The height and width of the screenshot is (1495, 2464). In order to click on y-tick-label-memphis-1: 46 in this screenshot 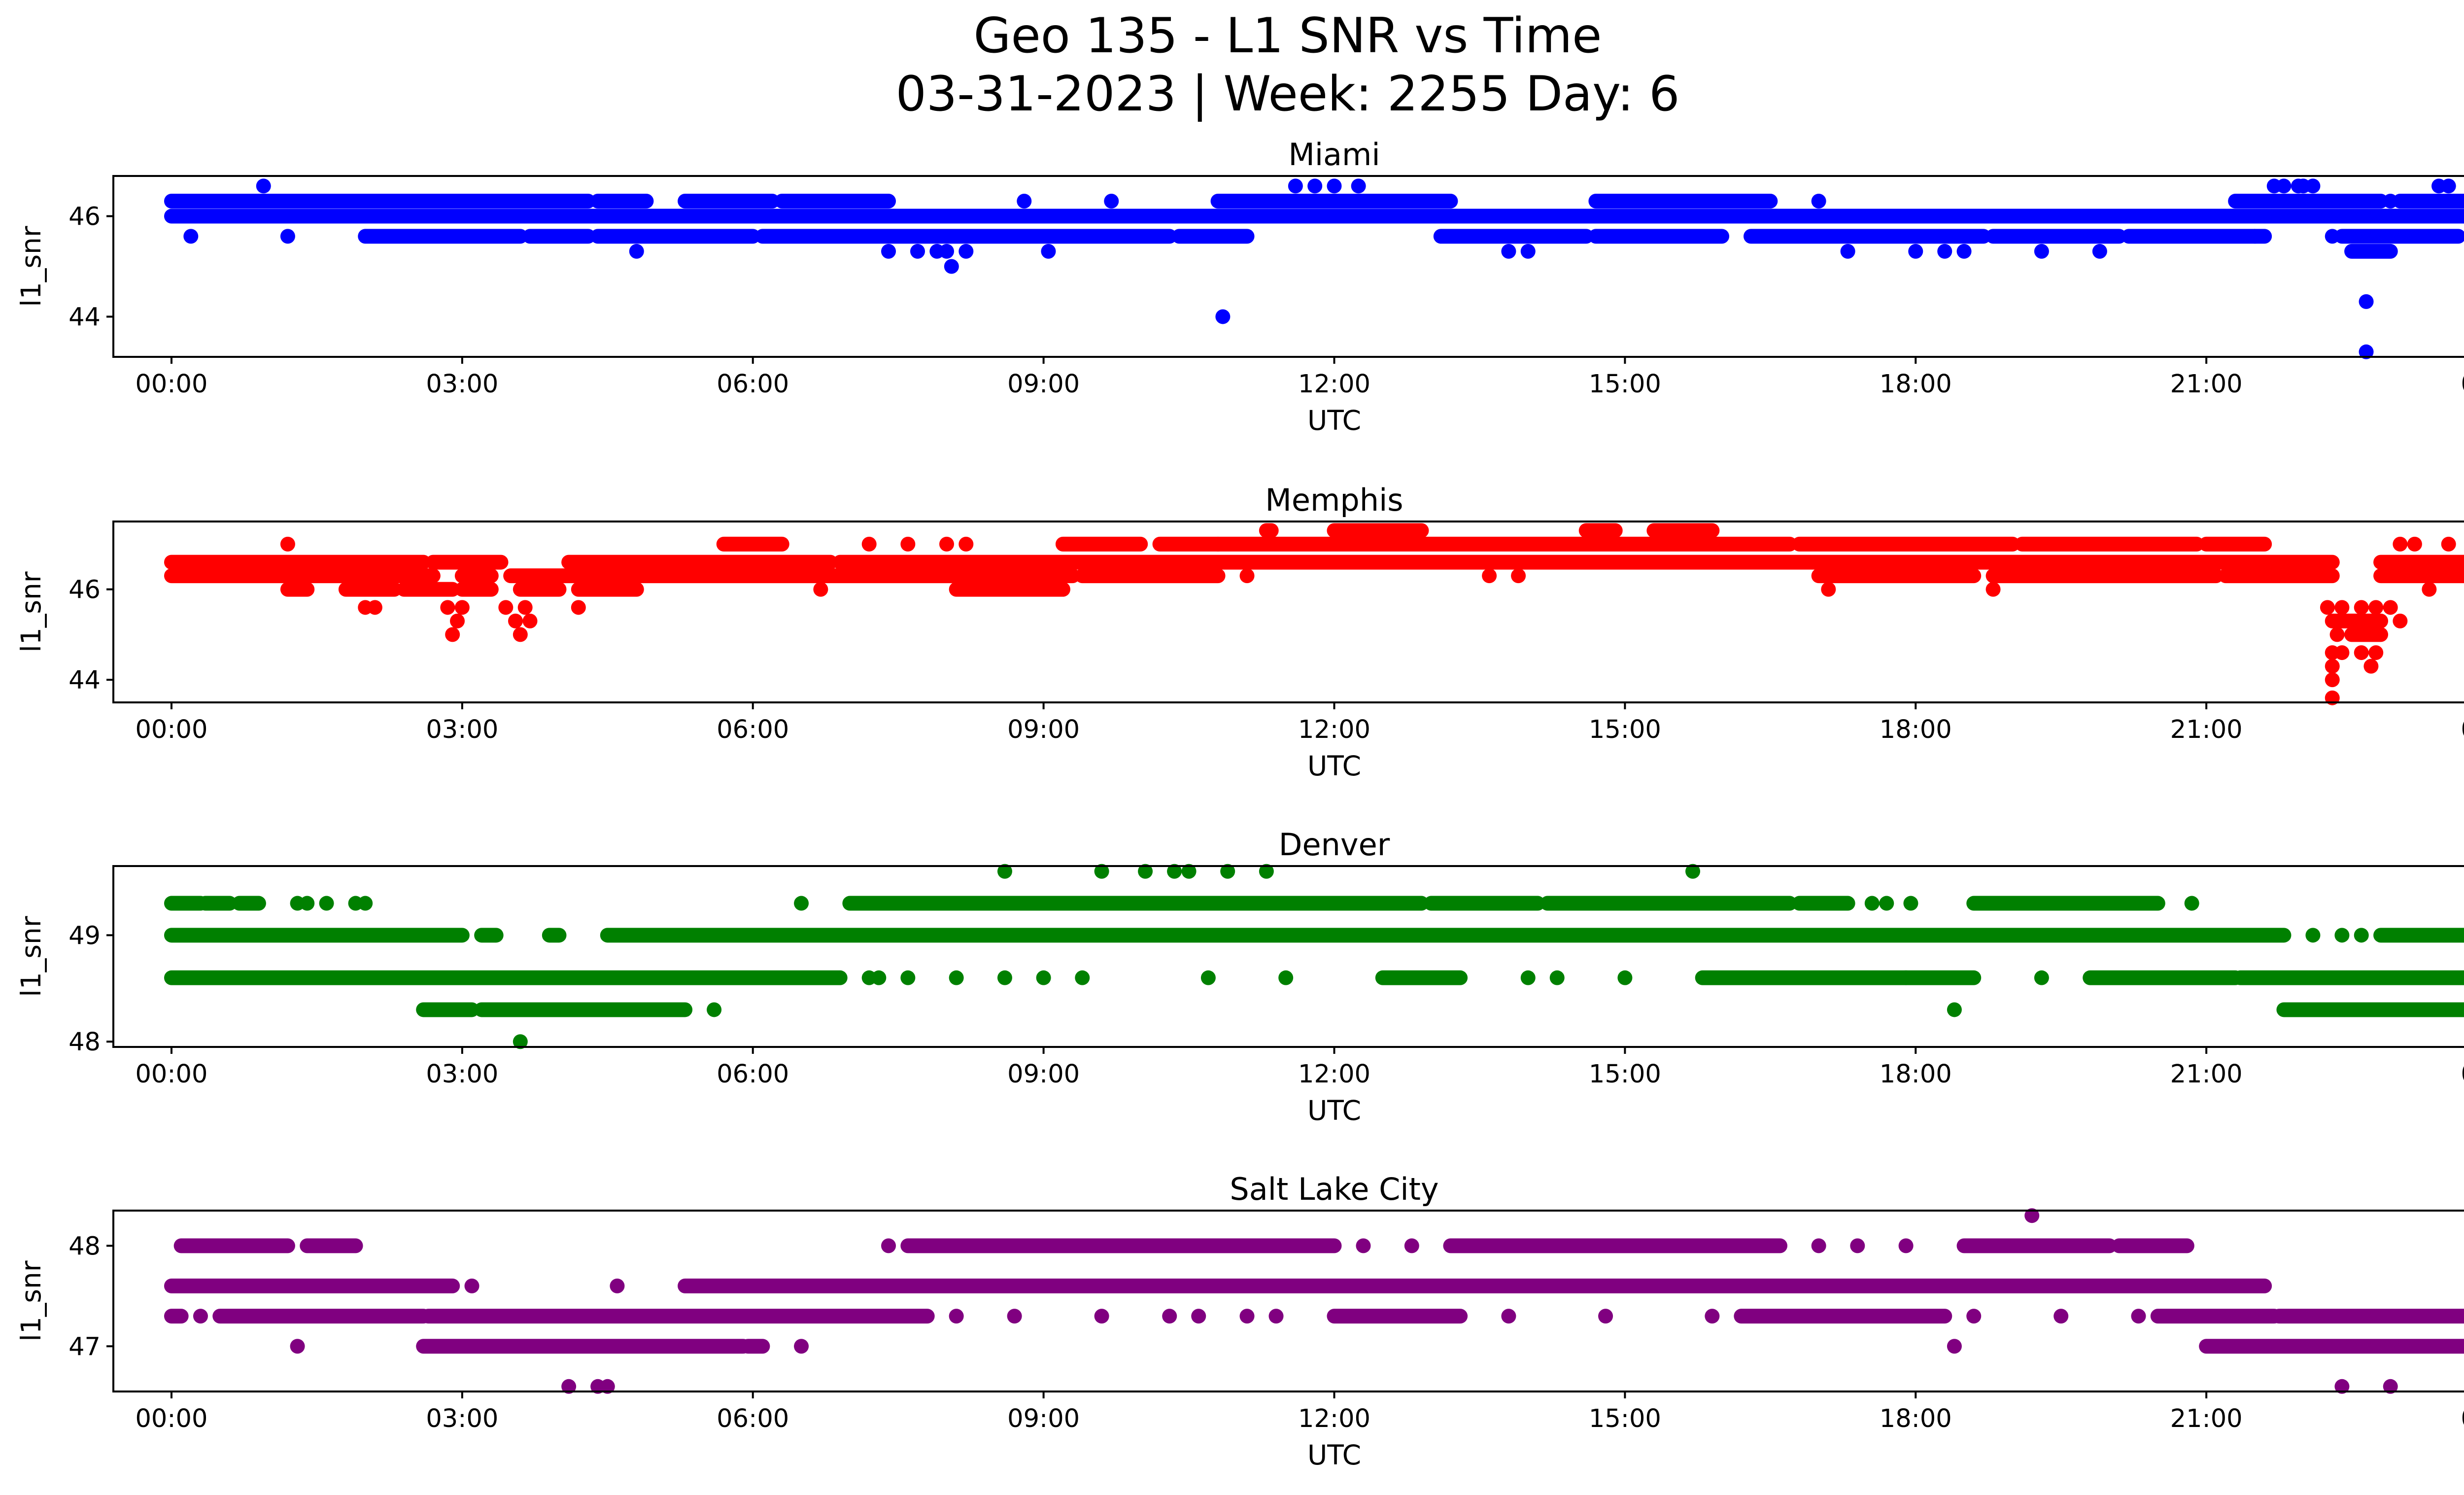, I will do `click(84, 590)`.